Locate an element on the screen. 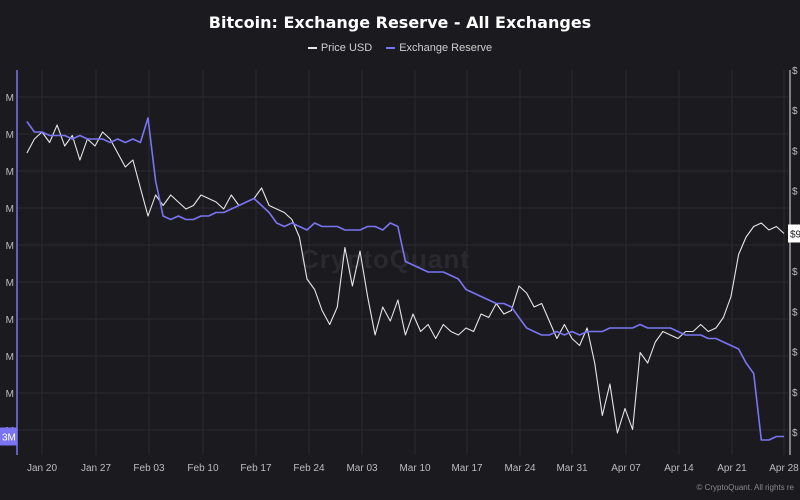  legend-item-price: Price USD is located at coordinates (340, 48).